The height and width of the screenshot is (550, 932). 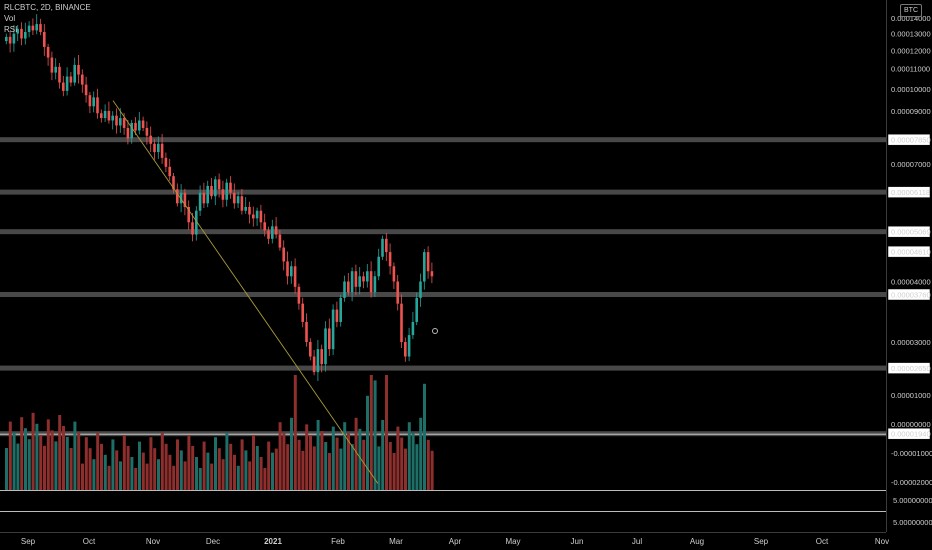 I want to click on time-tick-label: Jul, so click(x=637, y=541).